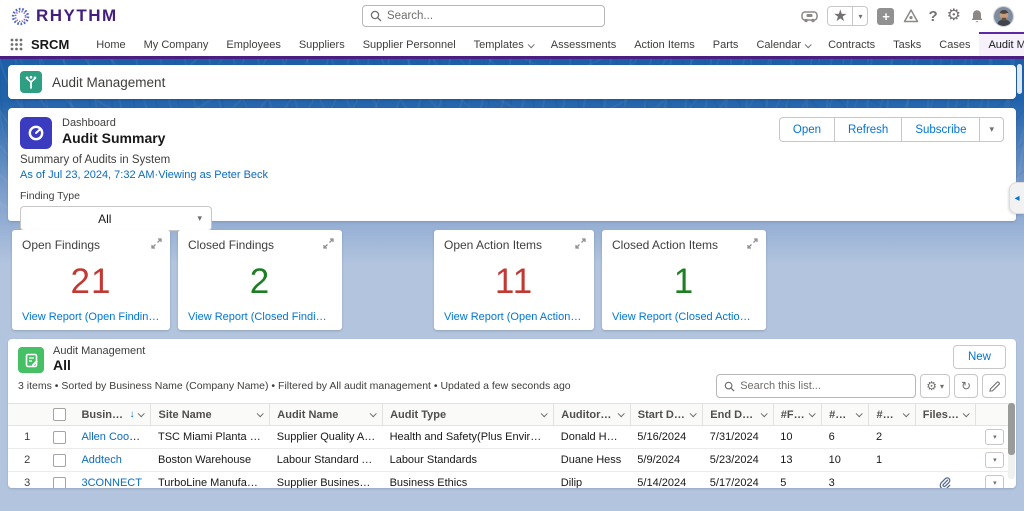 The image size is (1024, 511). Describe the element at coordinates (994, 386) in the screenshot. I see `list-edit-button` at that location.